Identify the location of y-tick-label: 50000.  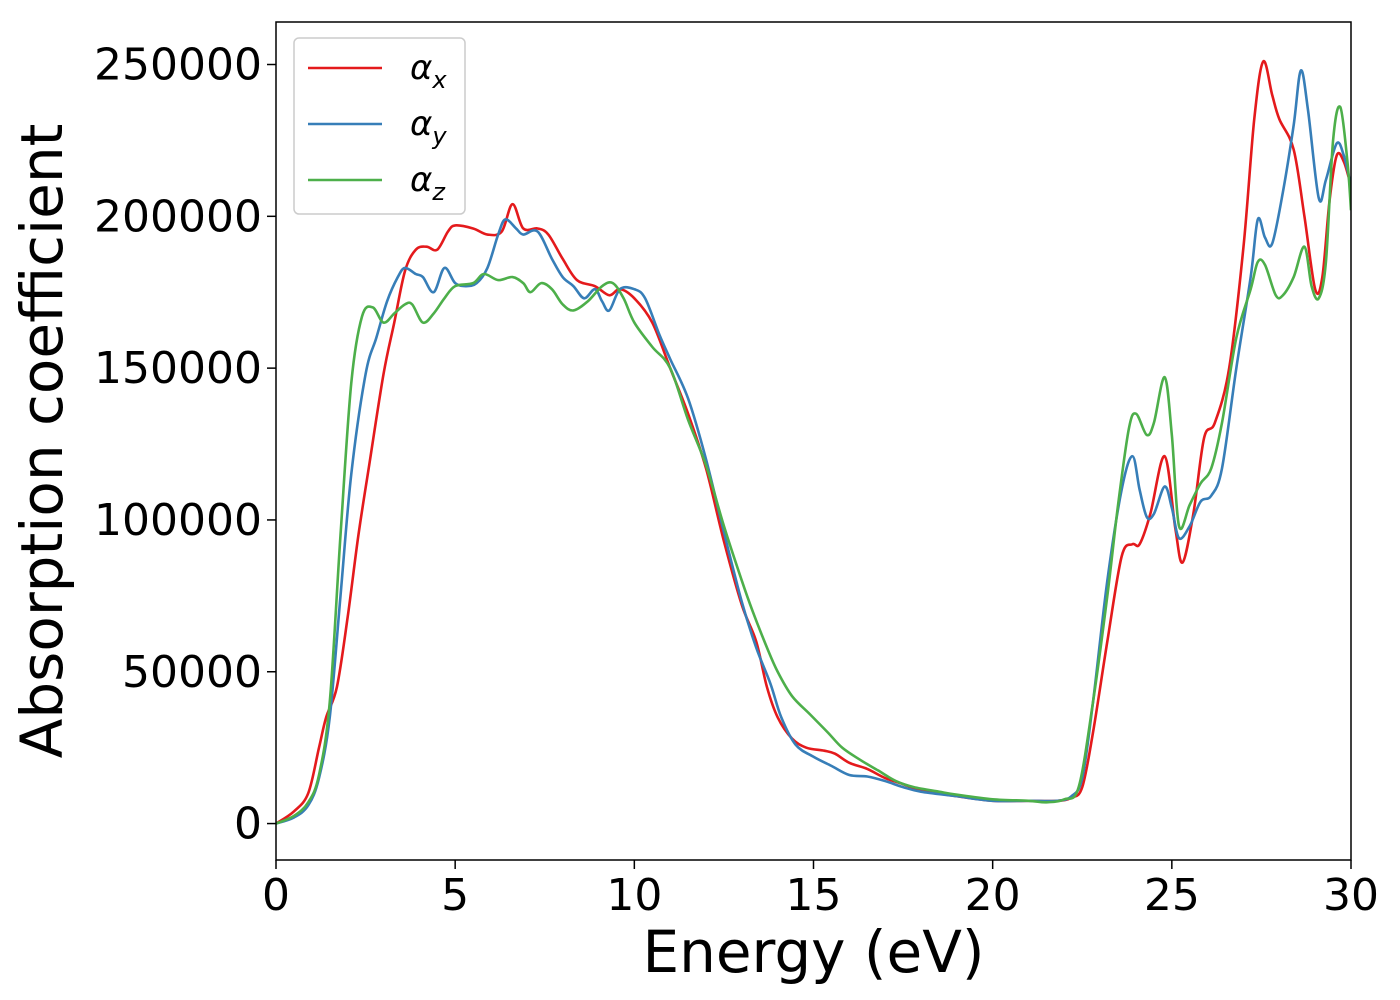
(192, 672).